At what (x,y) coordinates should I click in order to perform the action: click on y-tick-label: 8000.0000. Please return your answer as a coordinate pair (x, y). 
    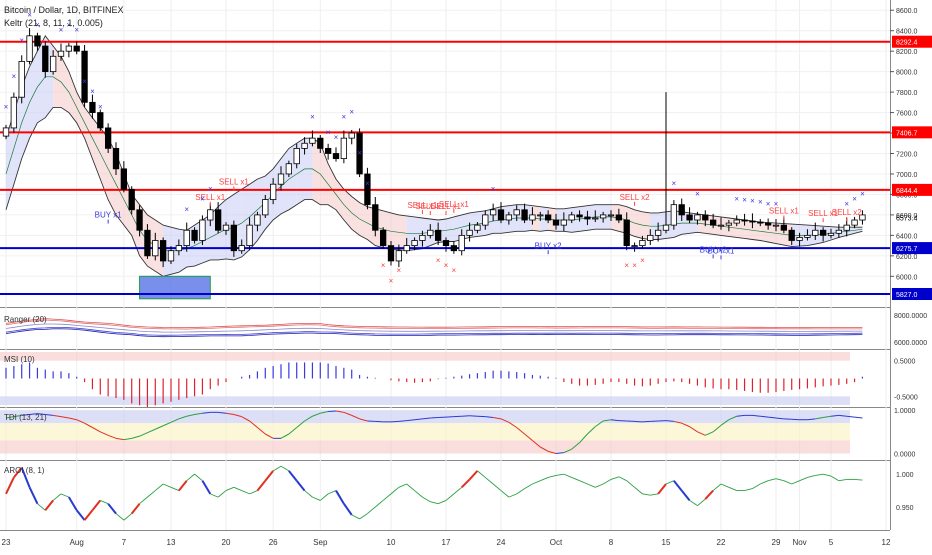
    Looking at the image, I should click on (910, 316).